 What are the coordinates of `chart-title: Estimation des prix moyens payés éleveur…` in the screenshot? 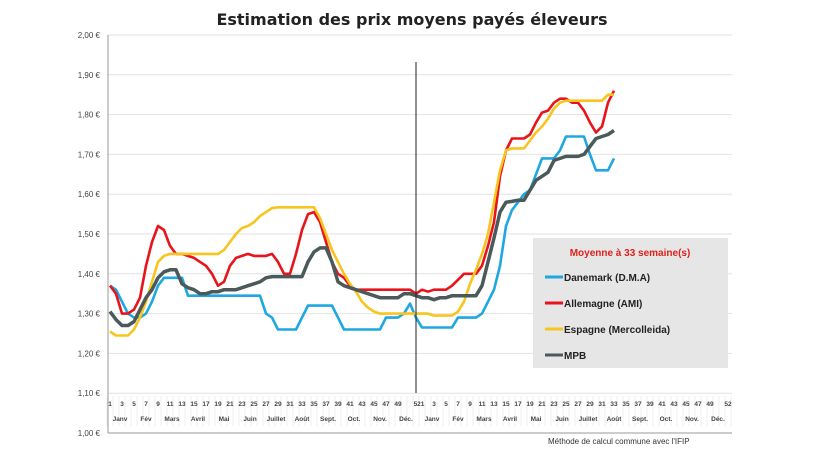 It's located at (411, 19).